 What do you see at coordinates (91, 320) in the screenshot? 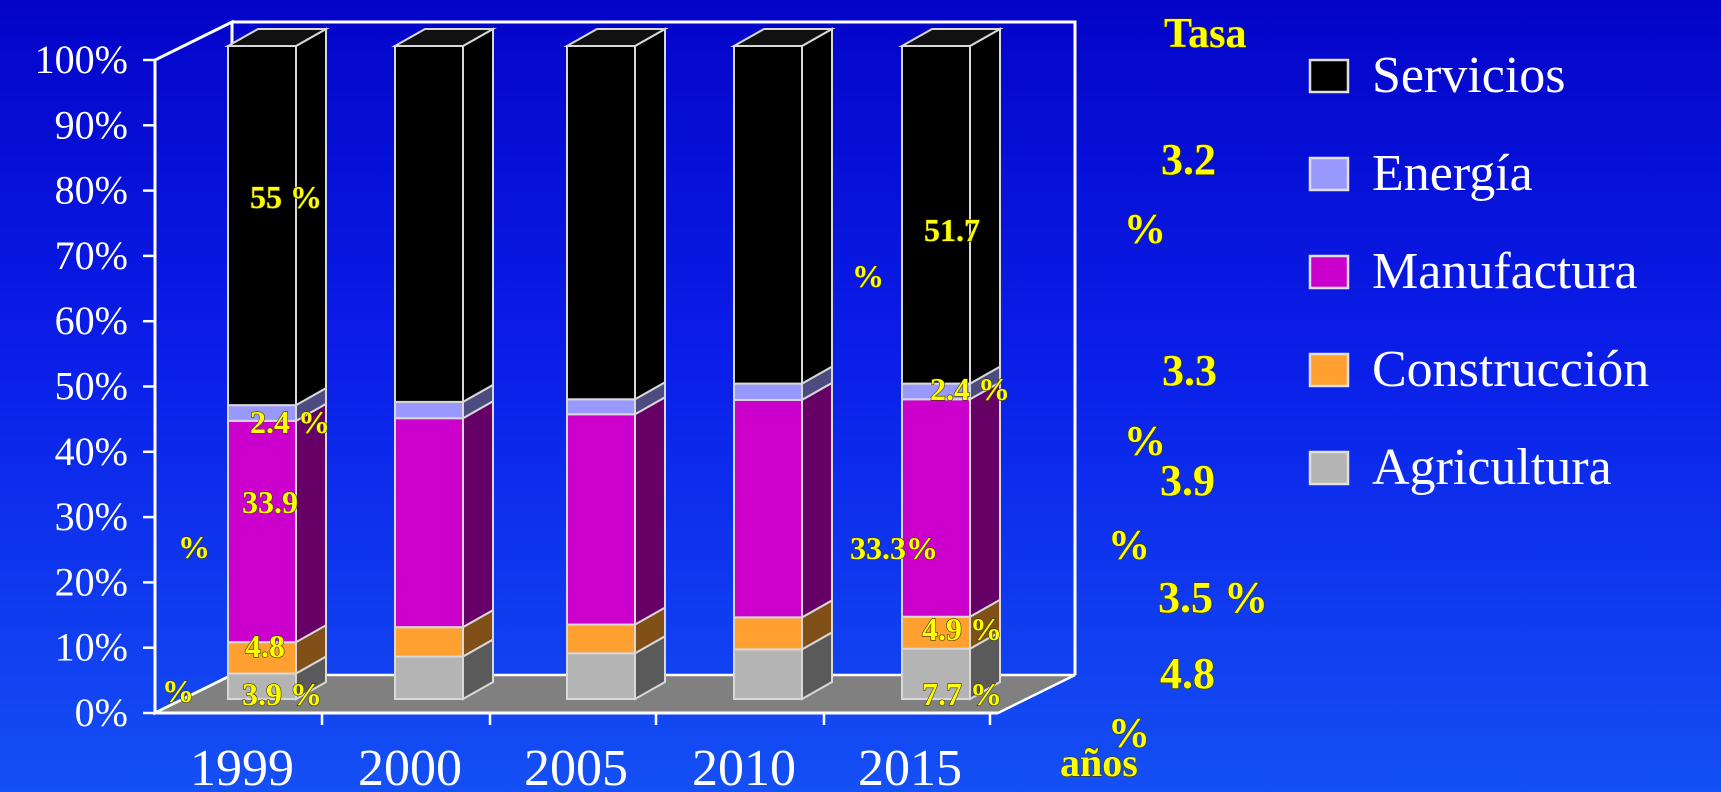
I see `y-tick-label: 60%` at bounding box center [91, 320].